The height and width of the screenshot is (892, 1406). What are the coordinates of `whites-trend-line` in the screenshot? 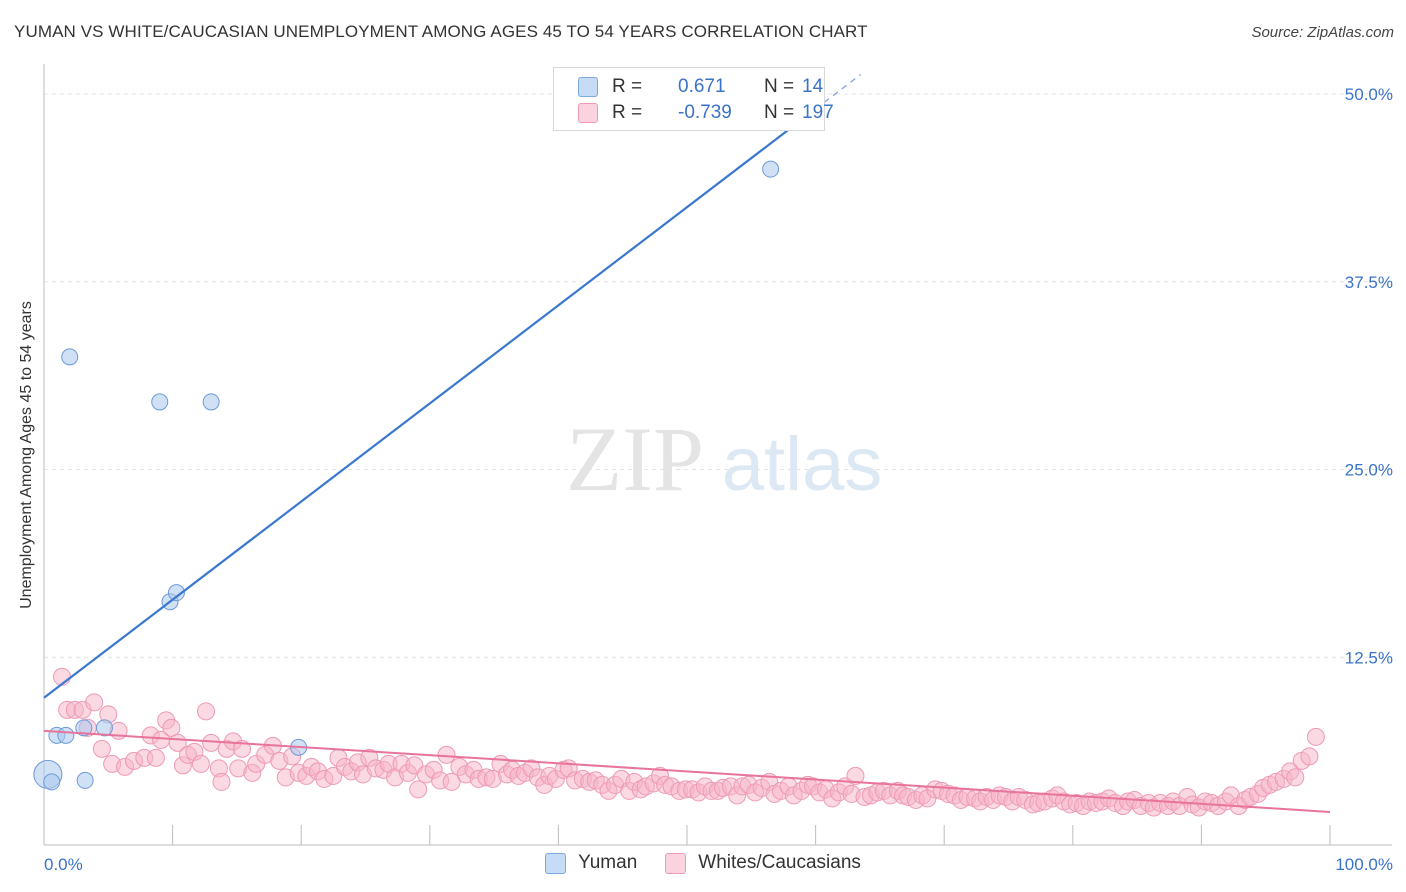 It's located at (687, 771).